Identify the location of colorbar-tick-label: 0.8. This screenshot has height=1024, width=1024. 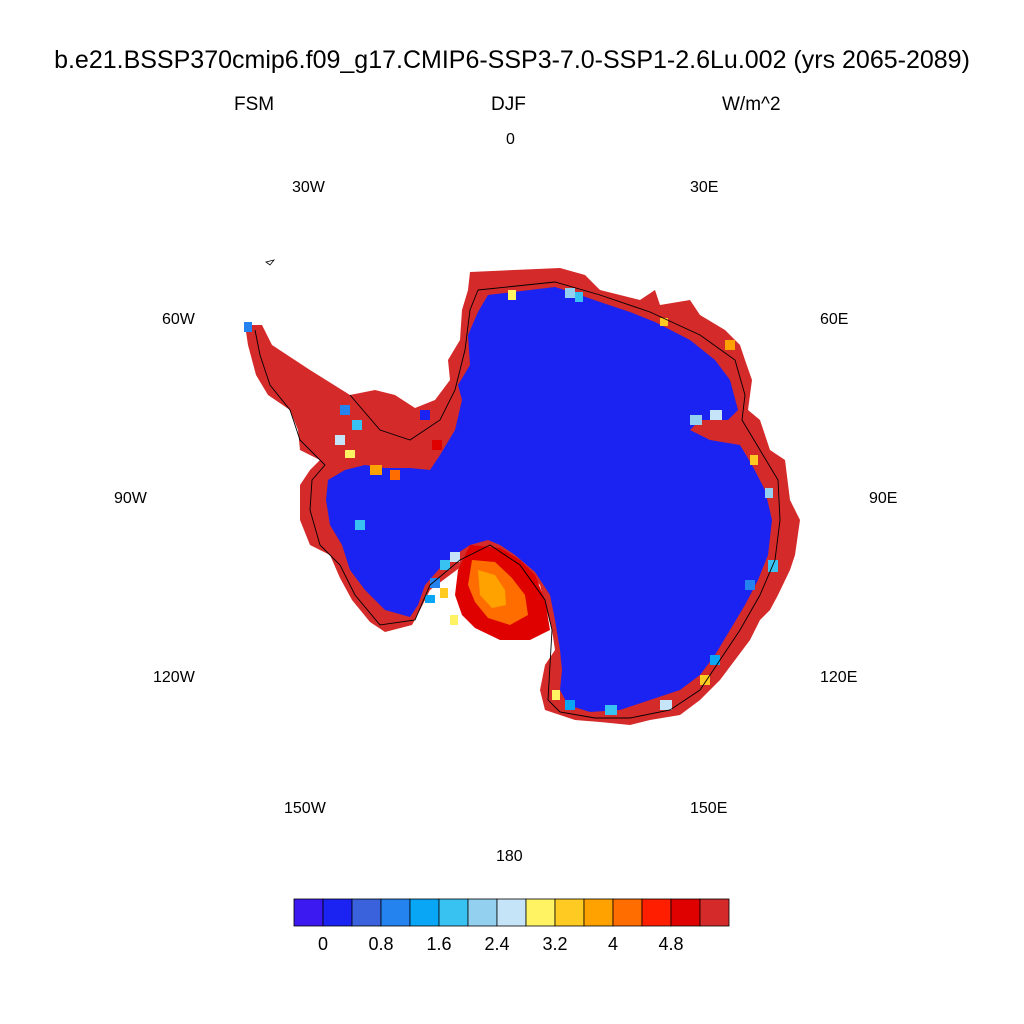
(381, 944).